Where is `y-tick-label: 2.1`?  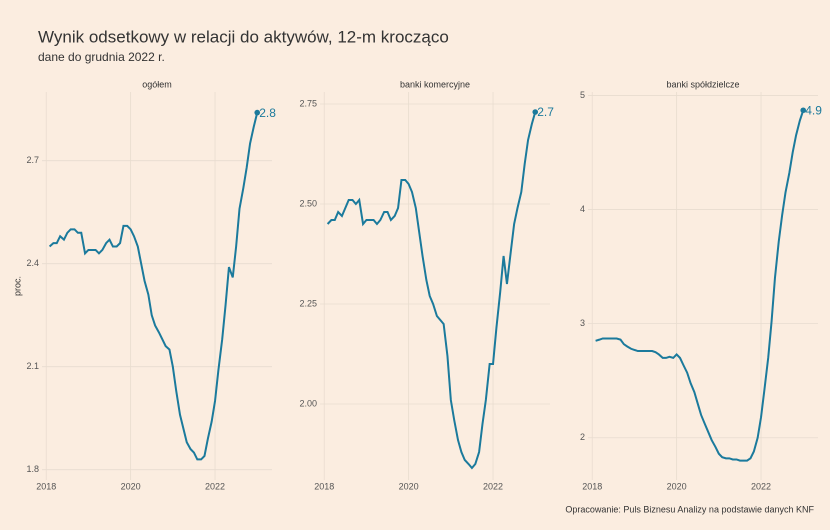
y-tick-label: 2.1 is located at coordinates (32, 366).